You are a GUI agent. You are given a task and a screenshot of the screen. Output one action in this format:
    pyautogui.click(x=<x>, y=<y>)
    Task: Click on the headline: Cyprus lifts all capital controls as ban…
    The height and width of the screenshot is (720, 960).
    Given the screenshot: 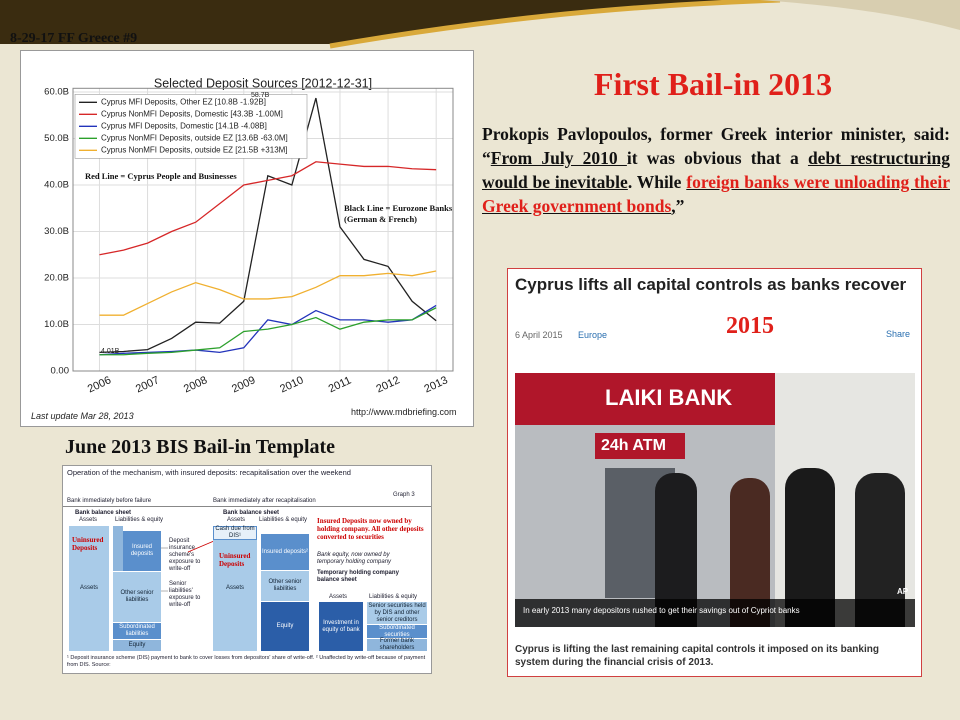 What is the action you would take?
    pyautogui.click(x=711, y=284)
    